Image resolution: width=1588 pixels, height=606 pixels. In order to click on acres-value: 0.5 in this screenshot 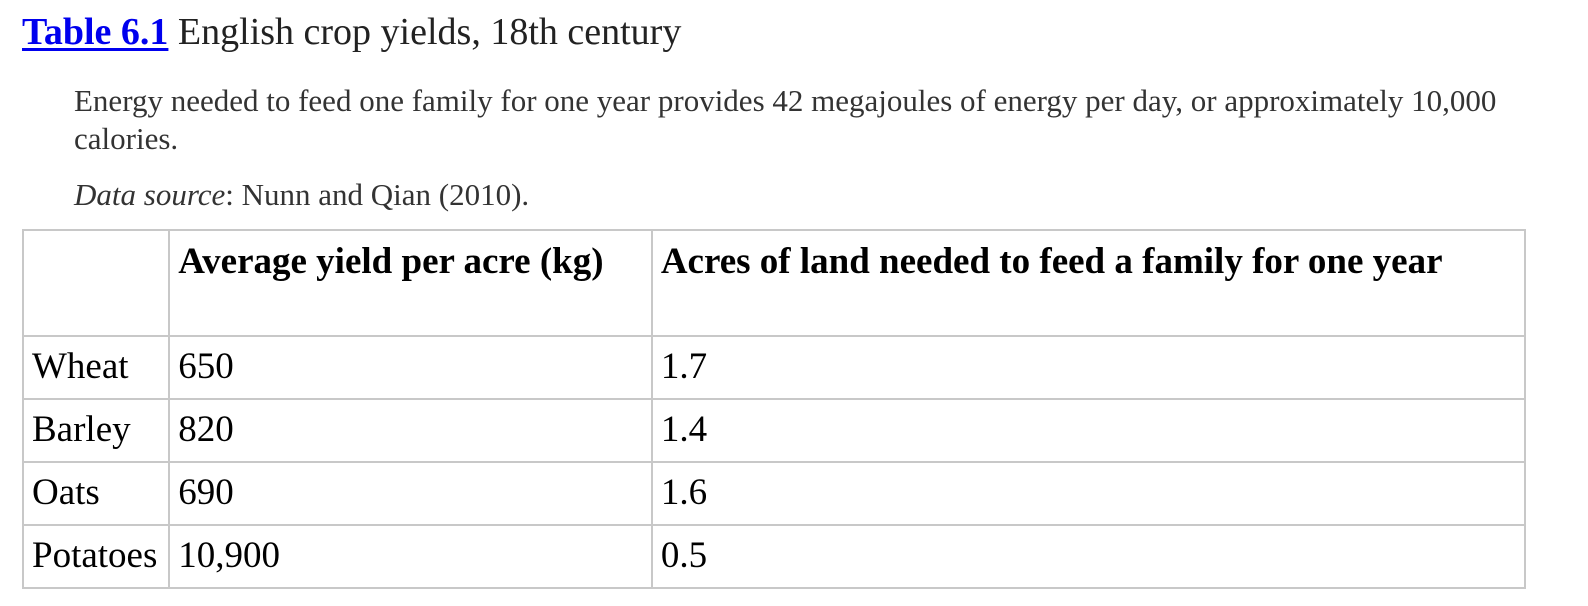, I will do `click(1088, 556)`.